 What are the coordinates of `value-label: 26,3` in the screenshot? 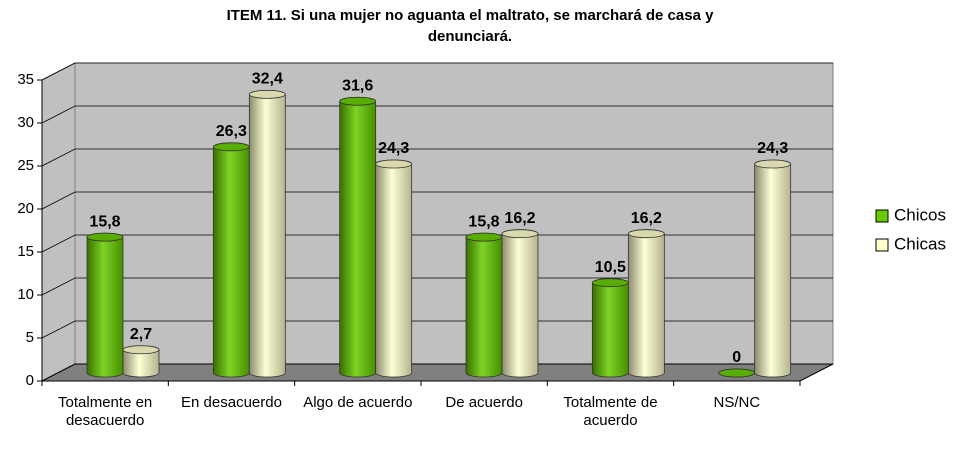 It's located at (231, 131).